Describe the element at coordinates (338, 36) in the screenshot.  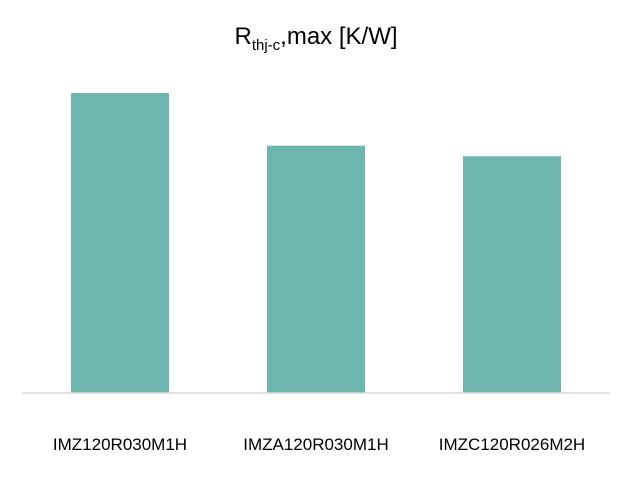
I see `title-suffix: ,max [K/W]` at that location.